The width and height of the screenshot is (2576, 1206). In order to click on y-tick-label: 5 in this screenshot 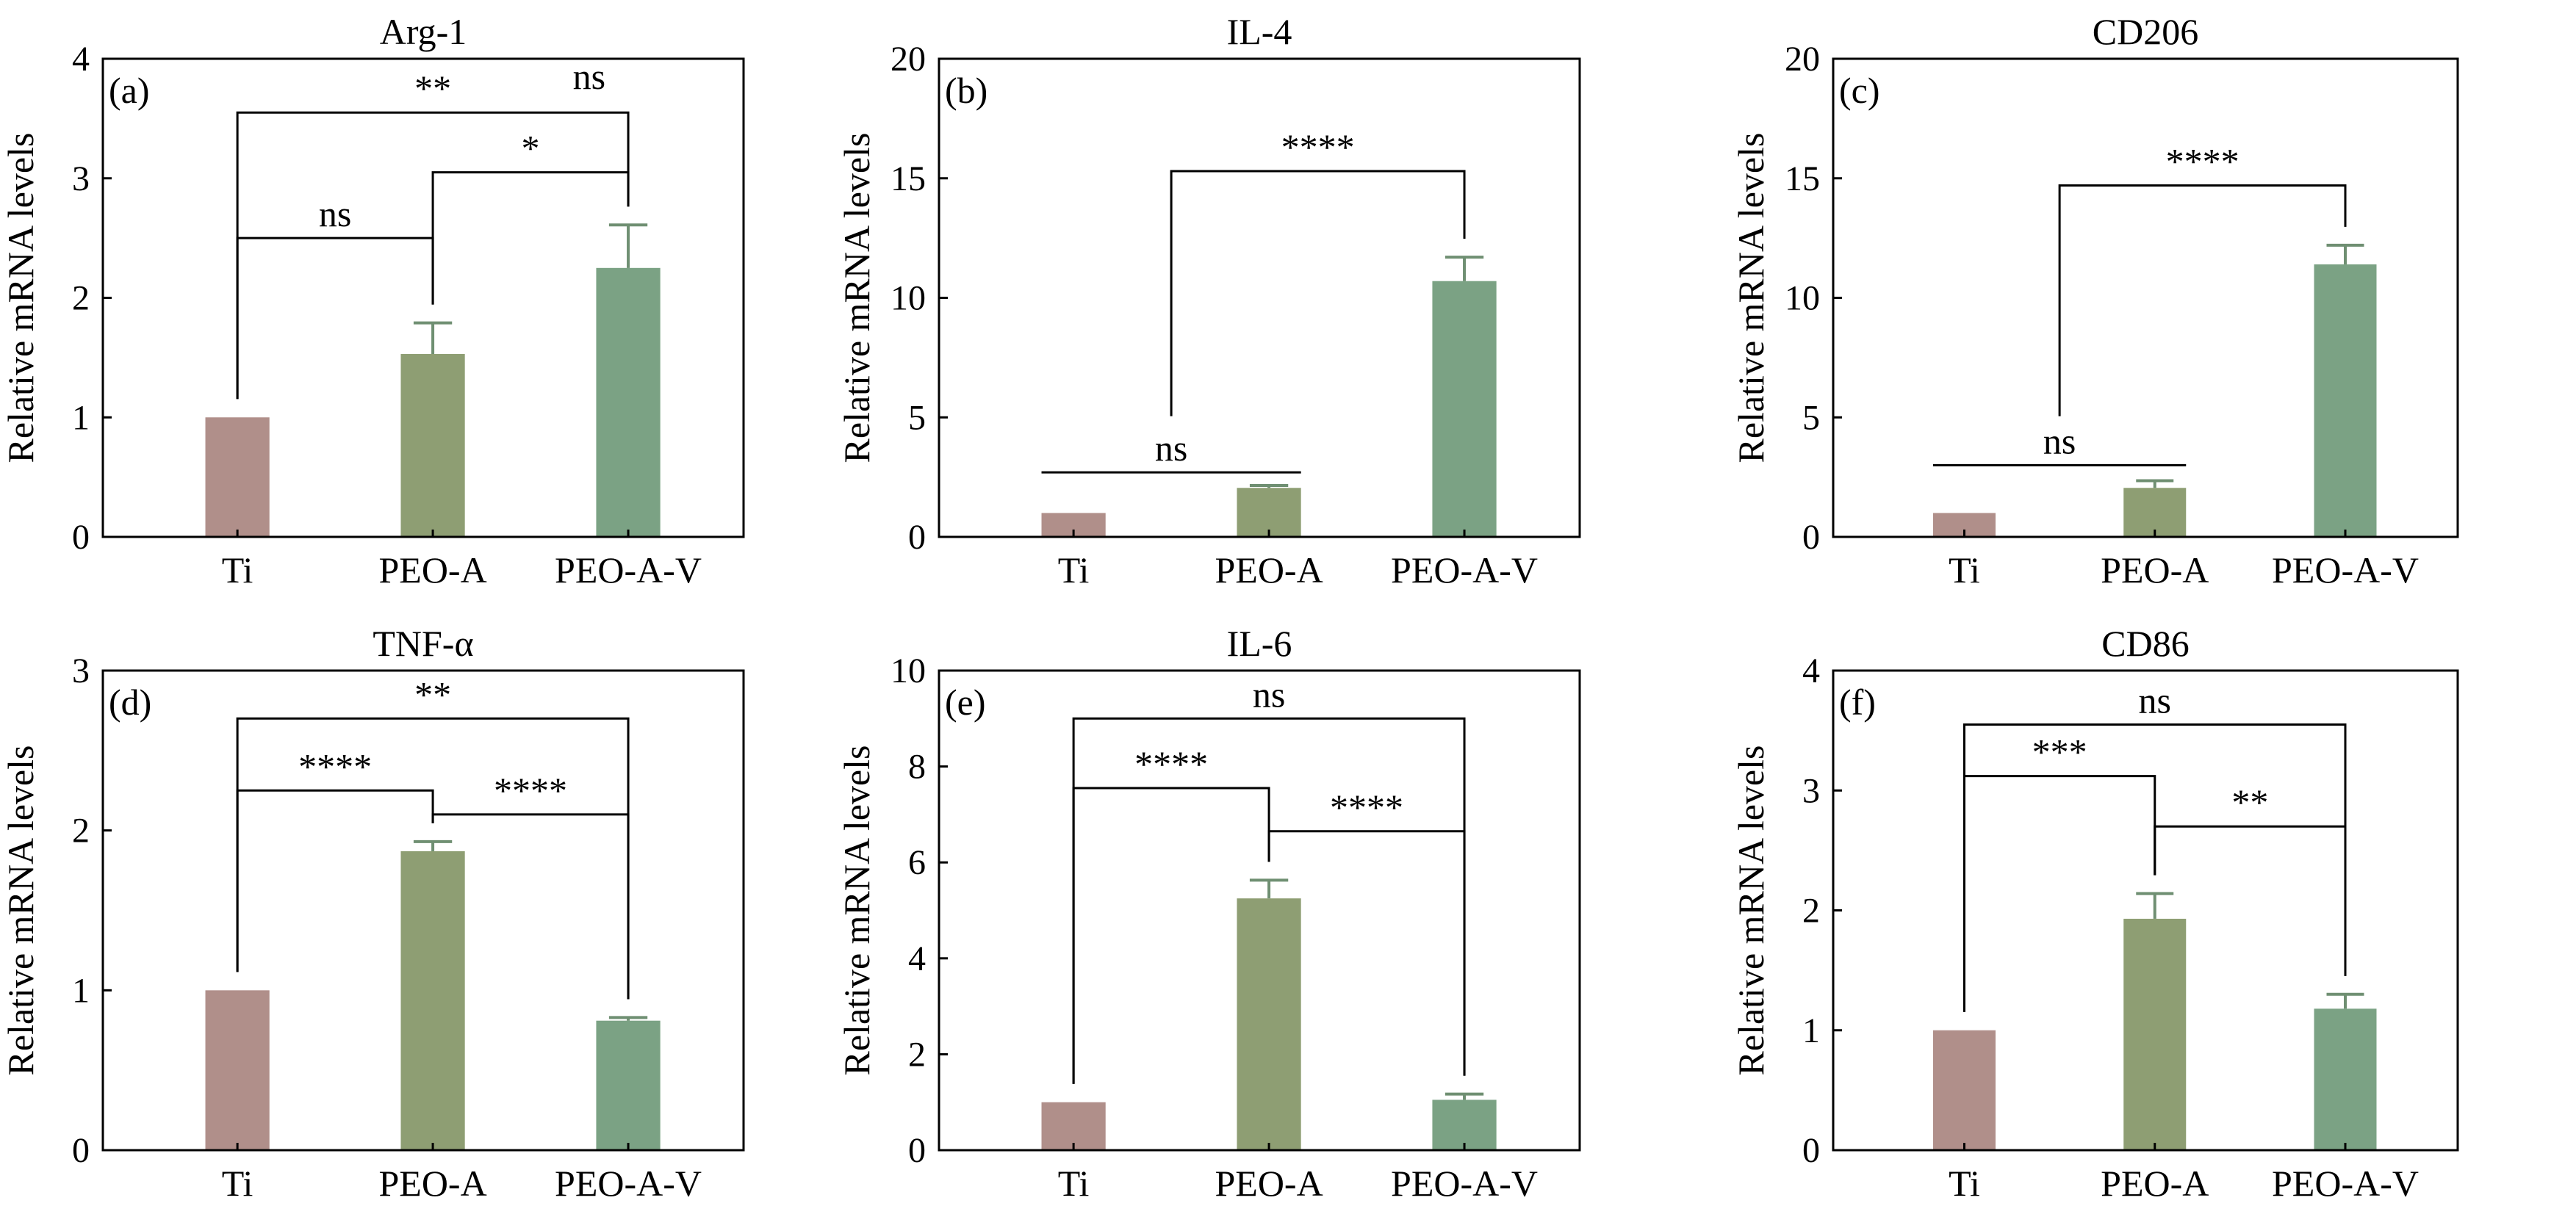, I will do `click(917, 417)`.